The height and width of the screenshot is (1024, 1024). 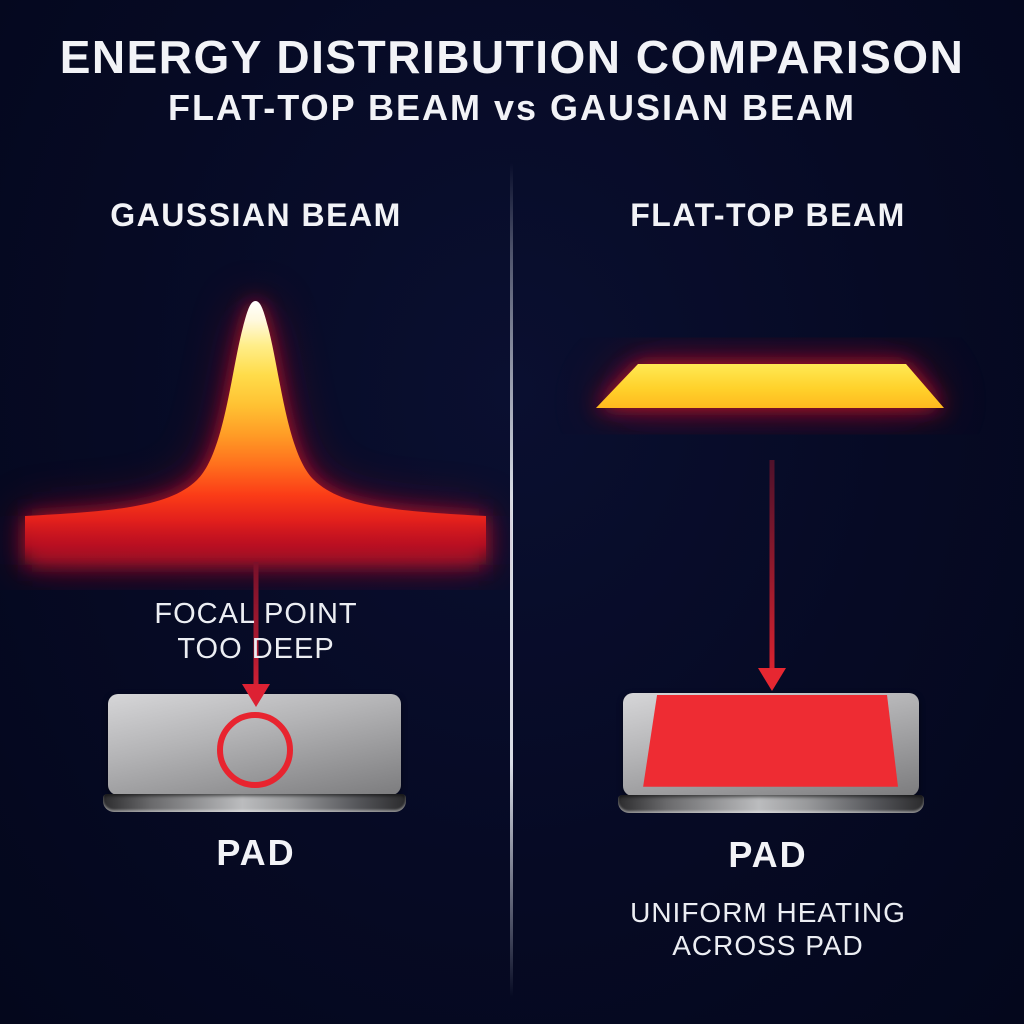 What do you see at coordinates (255, 750) in the screenshot?
I see `focal-spot-circle` at bounding box center [255, 750].